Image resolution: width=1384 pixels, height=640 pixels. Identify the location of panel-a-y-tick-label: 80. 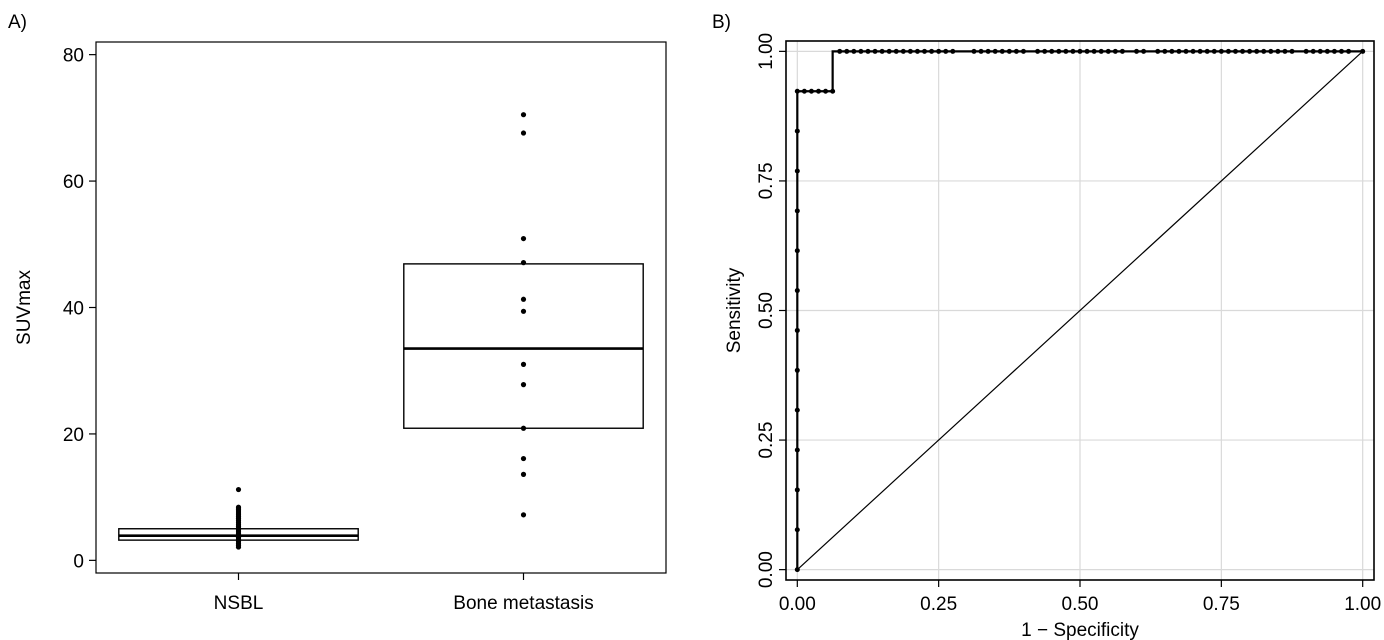
(73, 56).